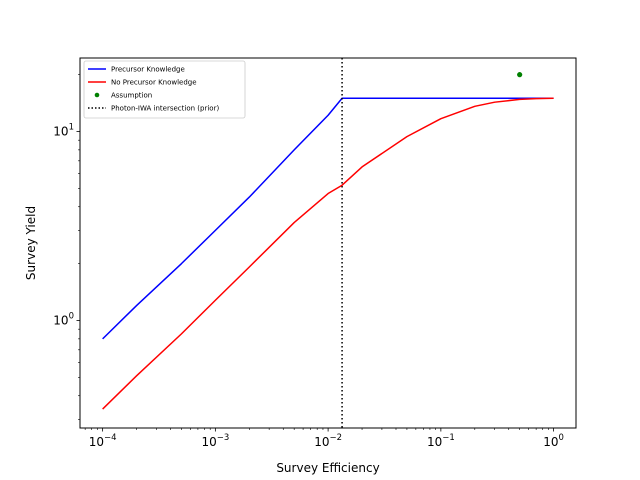 This screenshot has height=480, width=640. What do you see at coordinates (148, 70) in the screenshot?
I see `legend-label: Precursor Knowledge` at bounding box center [148, 70].